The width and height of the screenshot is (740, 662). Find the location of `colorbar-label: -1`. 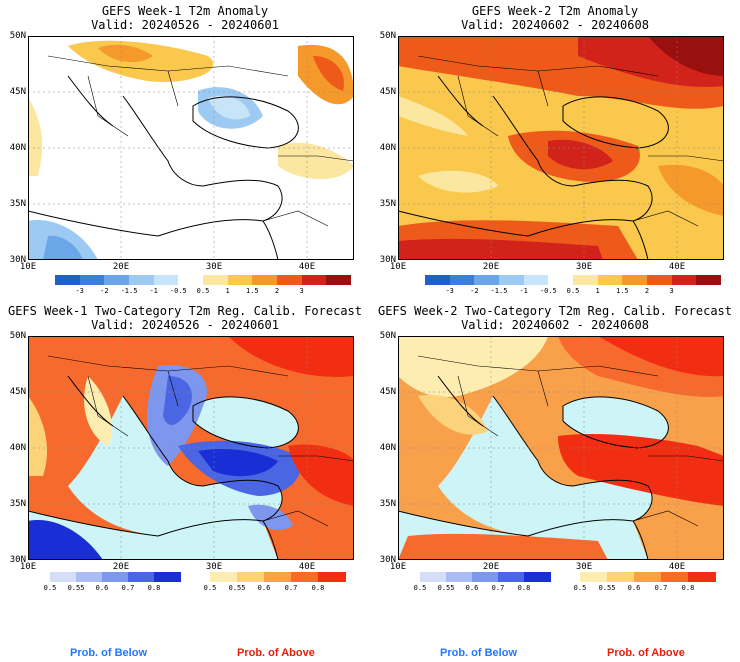

colorbar-label: -1 is located at coordinates (153, 291).